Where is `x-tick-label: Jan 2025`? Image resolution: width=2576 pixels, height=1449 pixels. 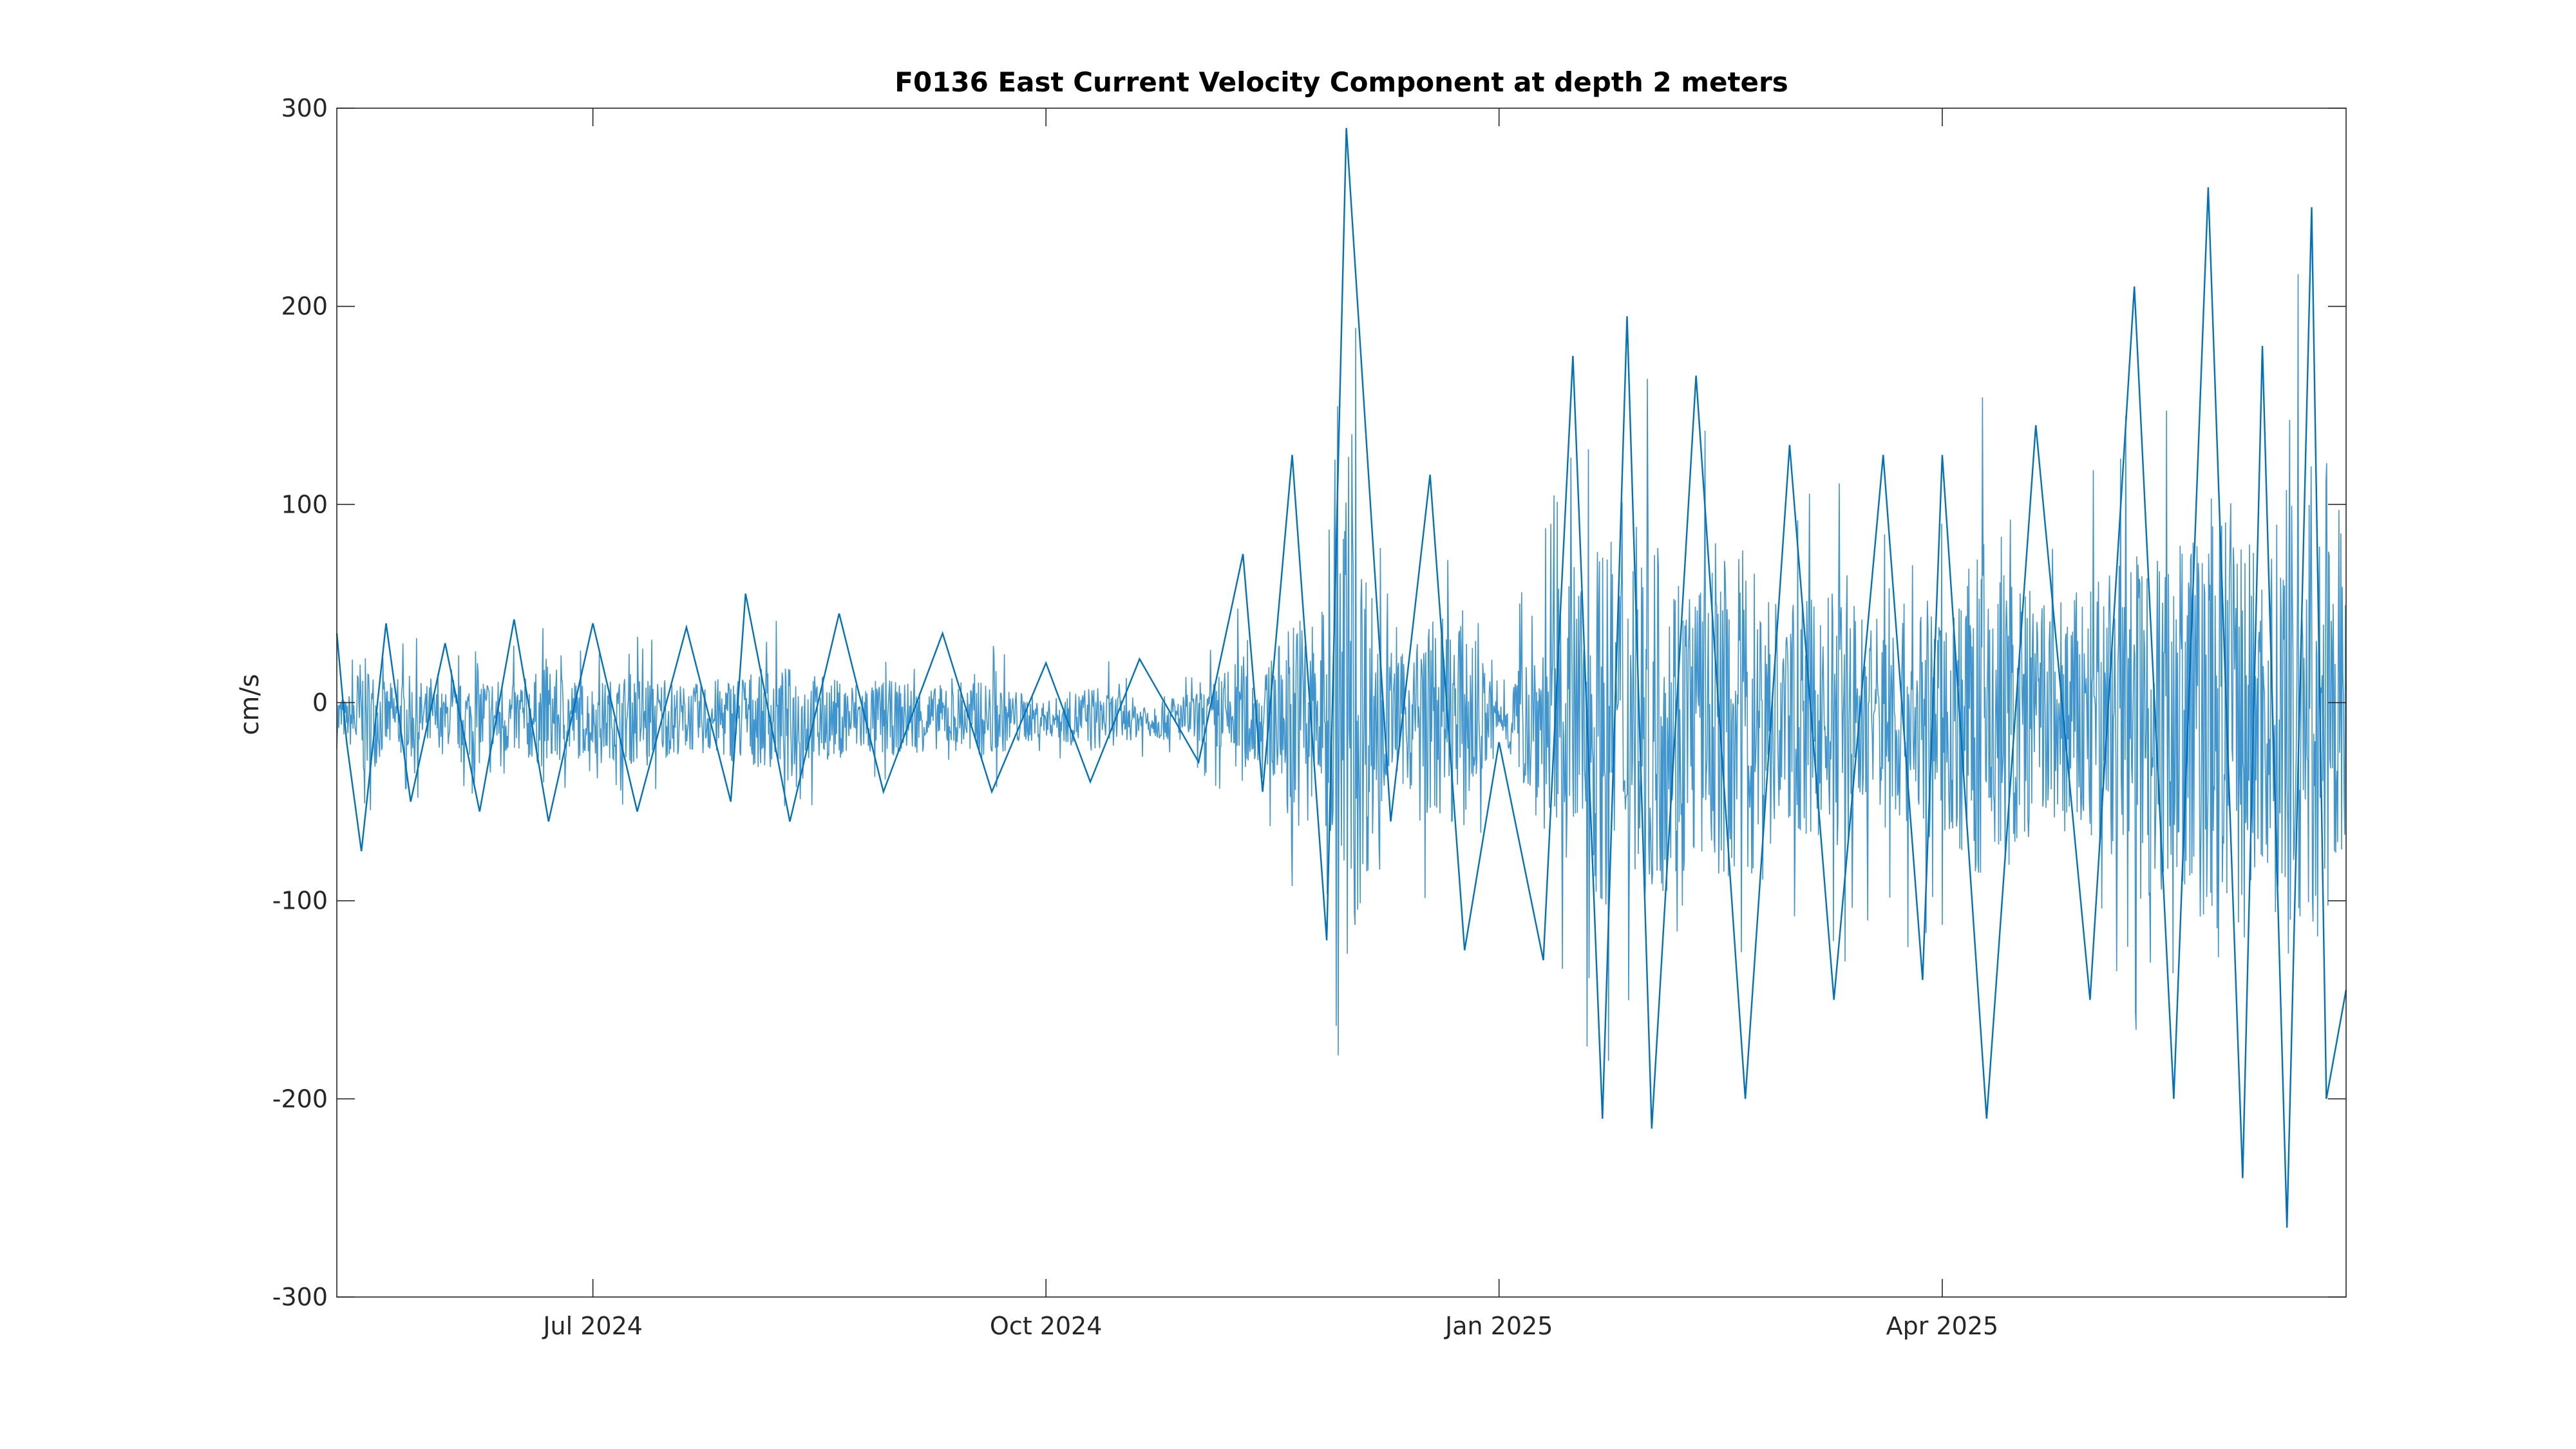 x-tick-label: Jan 2025 is located at coordinates (1498, 1326).